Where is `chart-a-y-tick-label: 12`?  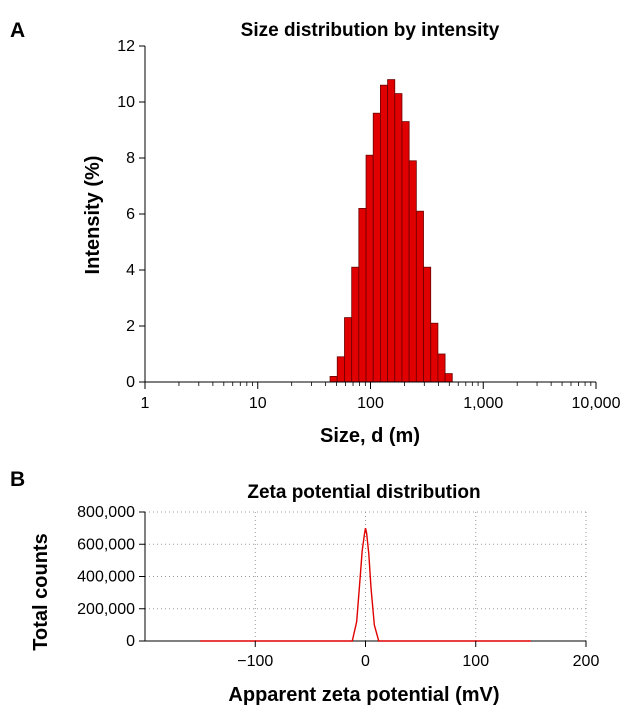
chart-a-y-tick-label: 12 is located at coordinates (126, 46).